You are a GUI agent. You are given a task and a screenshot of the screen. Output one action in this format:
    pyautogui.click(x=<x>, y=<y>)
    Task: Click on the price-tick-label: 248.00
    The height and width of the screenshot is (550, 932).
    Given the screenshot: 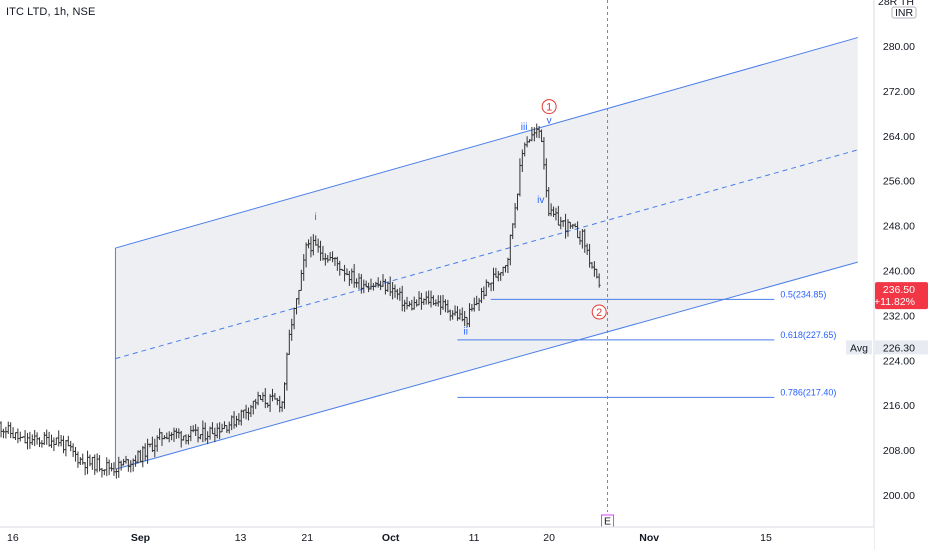 What is the action you would take?
    pyautogui.click(x=899, y=227)
    